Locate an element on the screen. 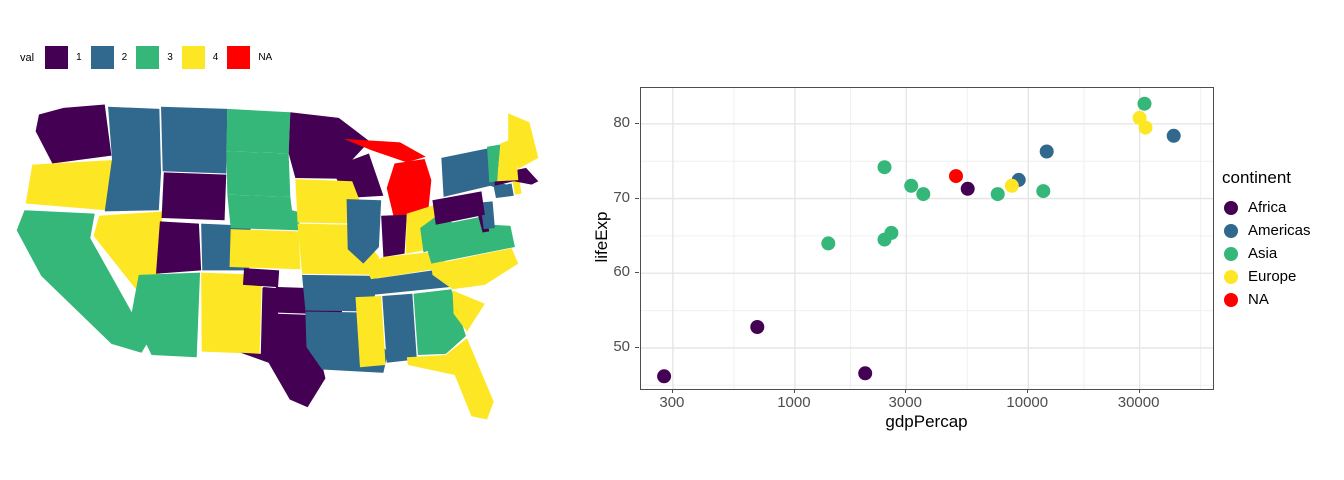 The width and height of the screenshot is (1344, 480). y-axis-title: lifeExp is located at coordinates (601, 237).